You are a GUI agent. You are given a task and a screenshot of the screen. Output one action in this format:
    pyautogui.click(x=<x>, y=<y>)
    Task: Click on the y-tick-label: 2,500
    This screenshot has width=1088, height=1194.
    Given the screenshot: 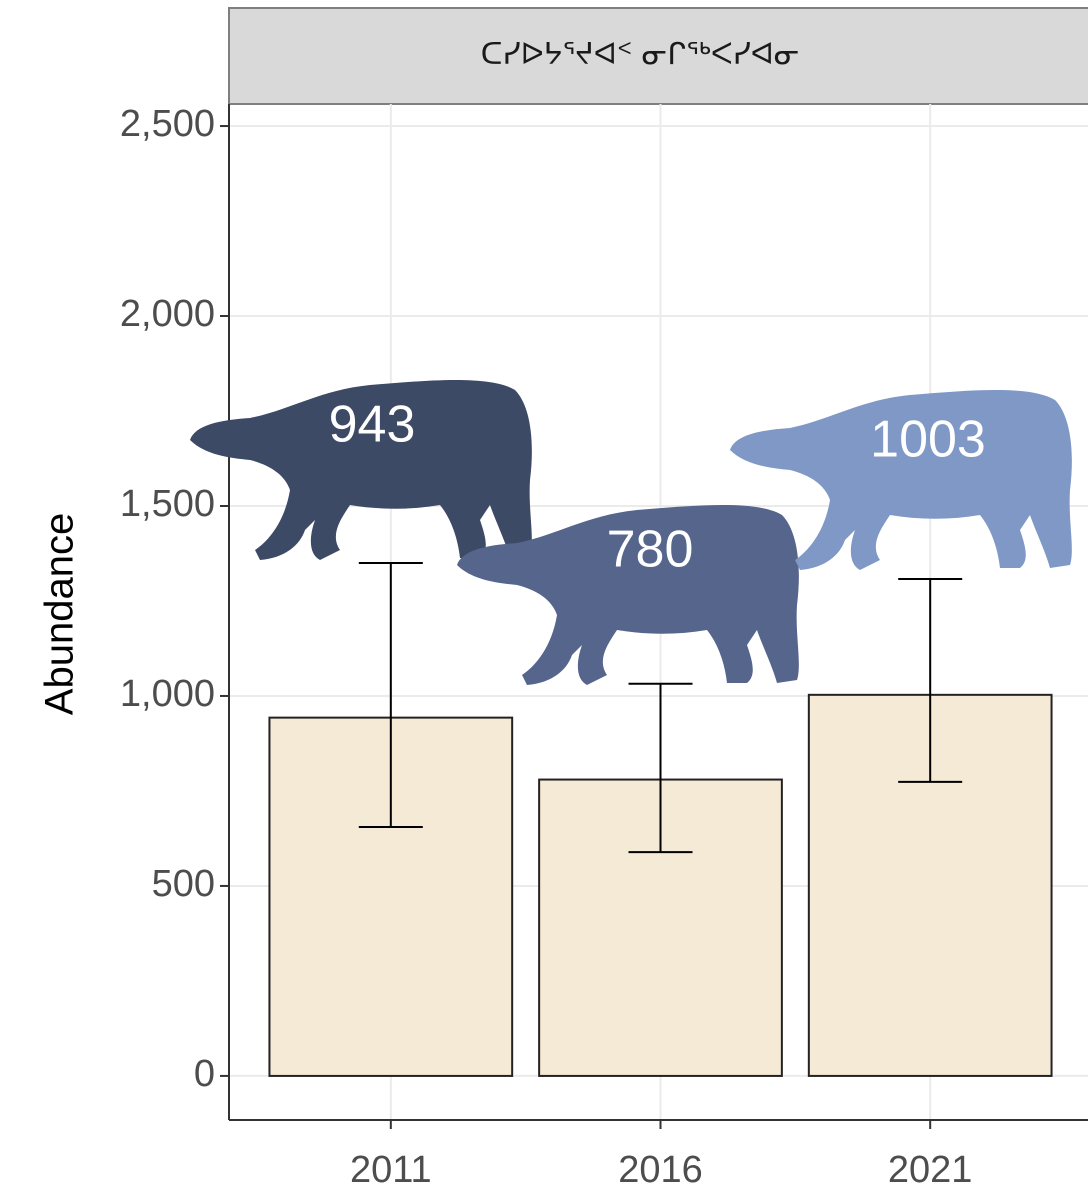 What is the action you would take?
    pyautogui.click(x=167, y=124)
    